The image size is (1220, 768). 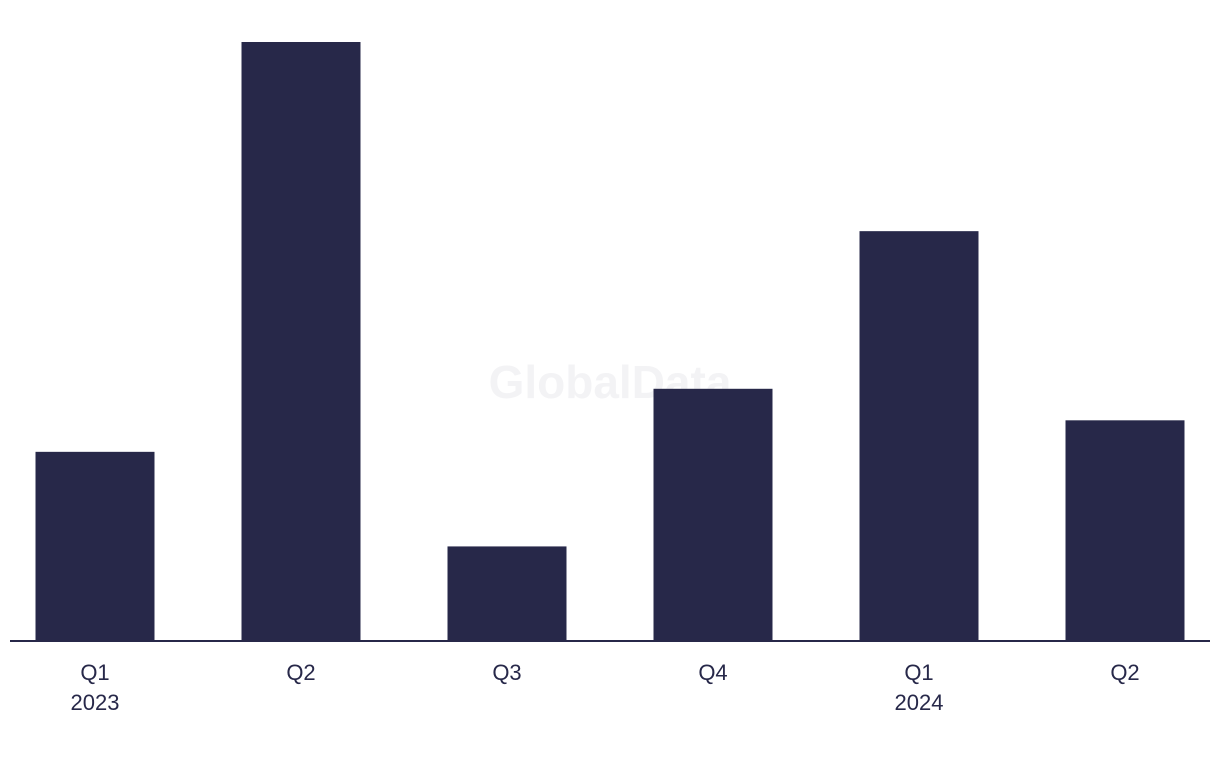 I want to click on x-tick-label: 2024, so click(x=919, y=702).